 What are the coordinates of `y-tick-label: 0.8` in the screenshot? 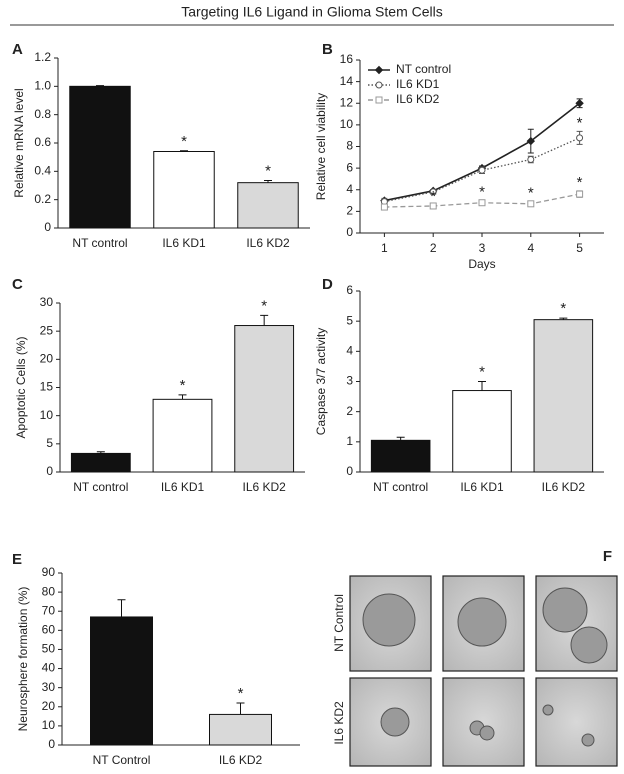 It's located at (42, 114).